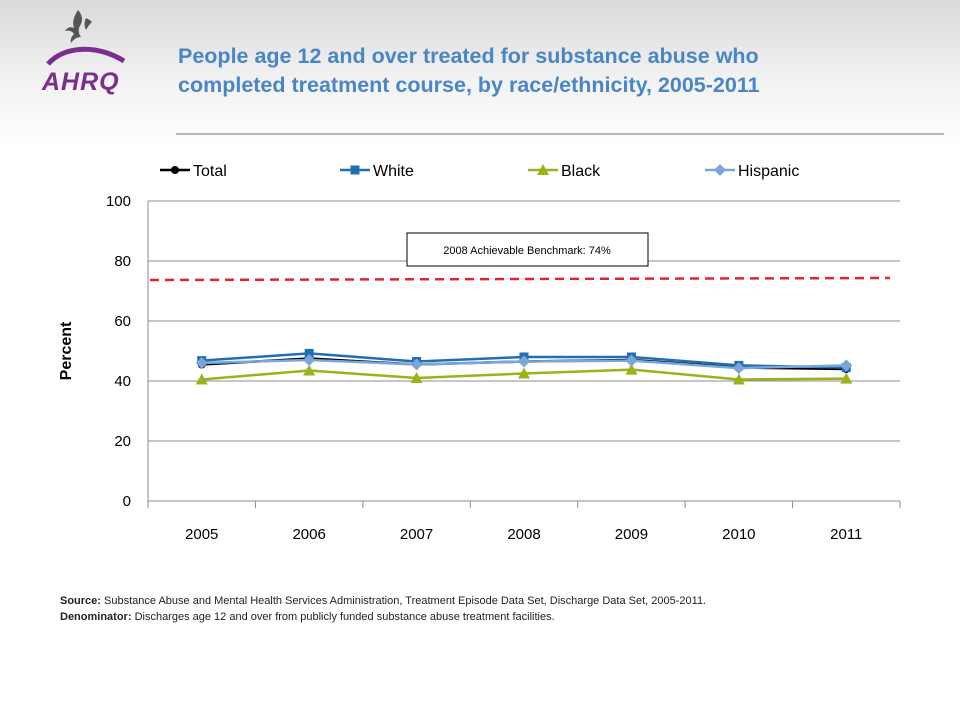 The image size is (960, 720). Describe the element at coordinates (846, 534) in the screenshot. I see `x-tick-label: 2011` at that location.